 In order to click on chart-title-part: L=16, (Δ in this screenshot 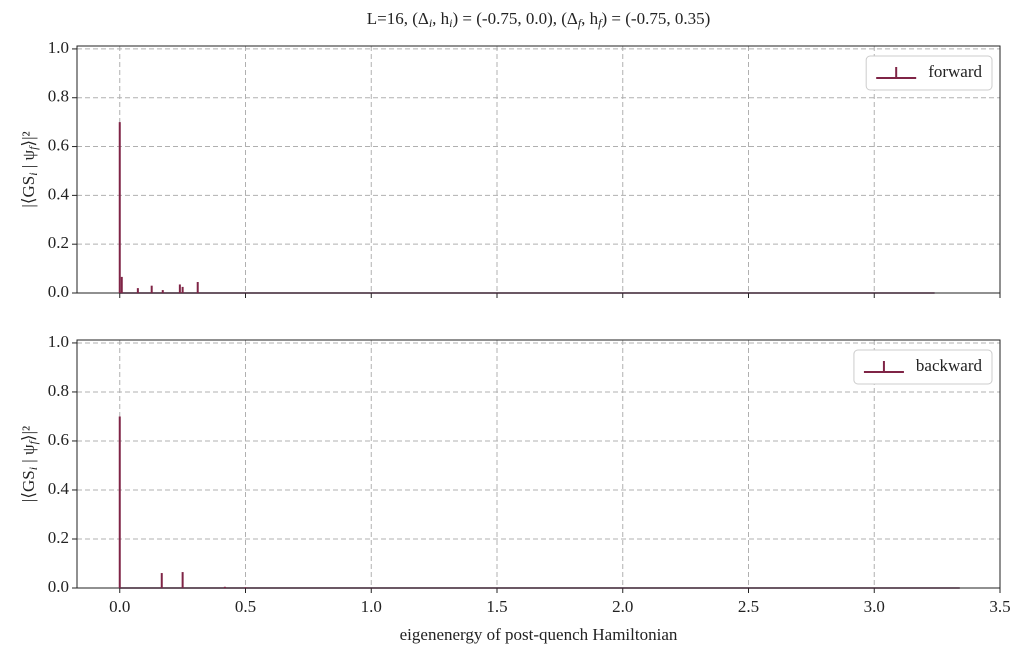, I will do `click(398, 18)`.